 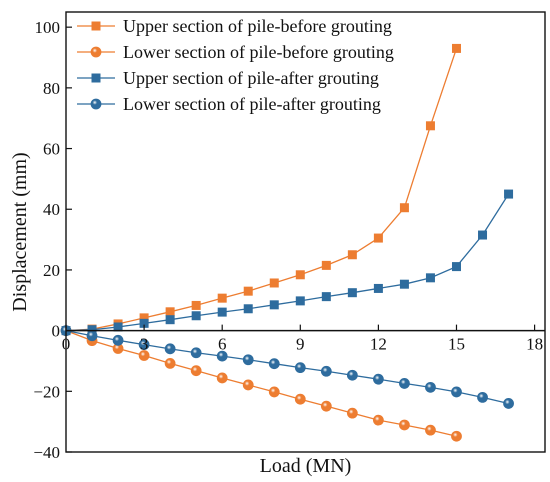 I want to click on legend-label: Upper section of pile-before grouting, so click(x=257, y=26).